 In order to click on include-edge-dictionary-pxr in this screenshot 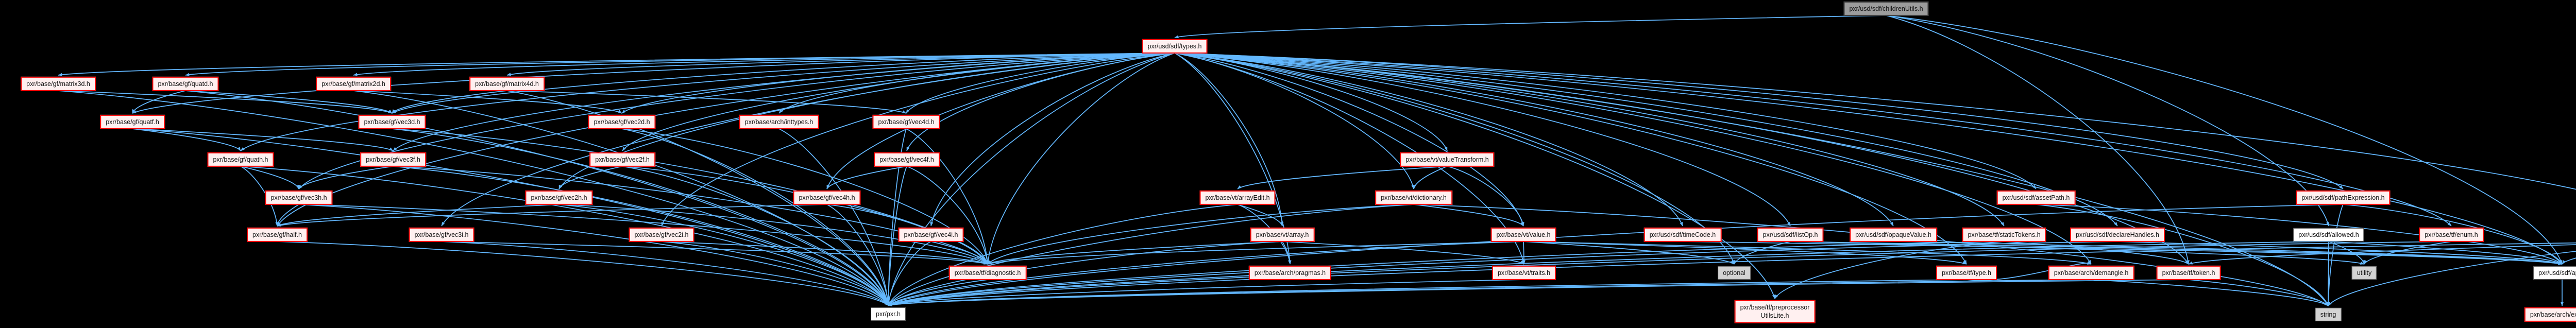, I will do `click(1151, 255)`.